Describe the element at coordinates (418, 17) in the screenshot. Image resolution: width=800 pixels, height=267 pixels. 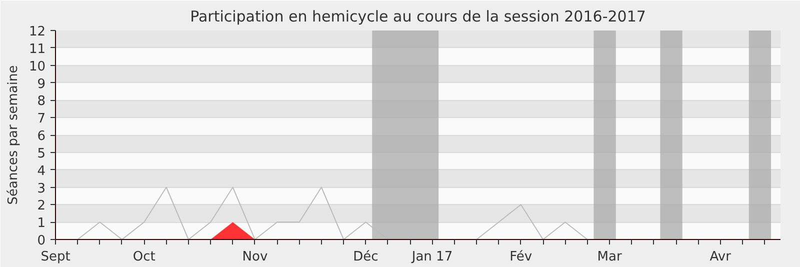
I see `chart-title: Participation en hemicycle au cours de la session 2016-2017` at that location.